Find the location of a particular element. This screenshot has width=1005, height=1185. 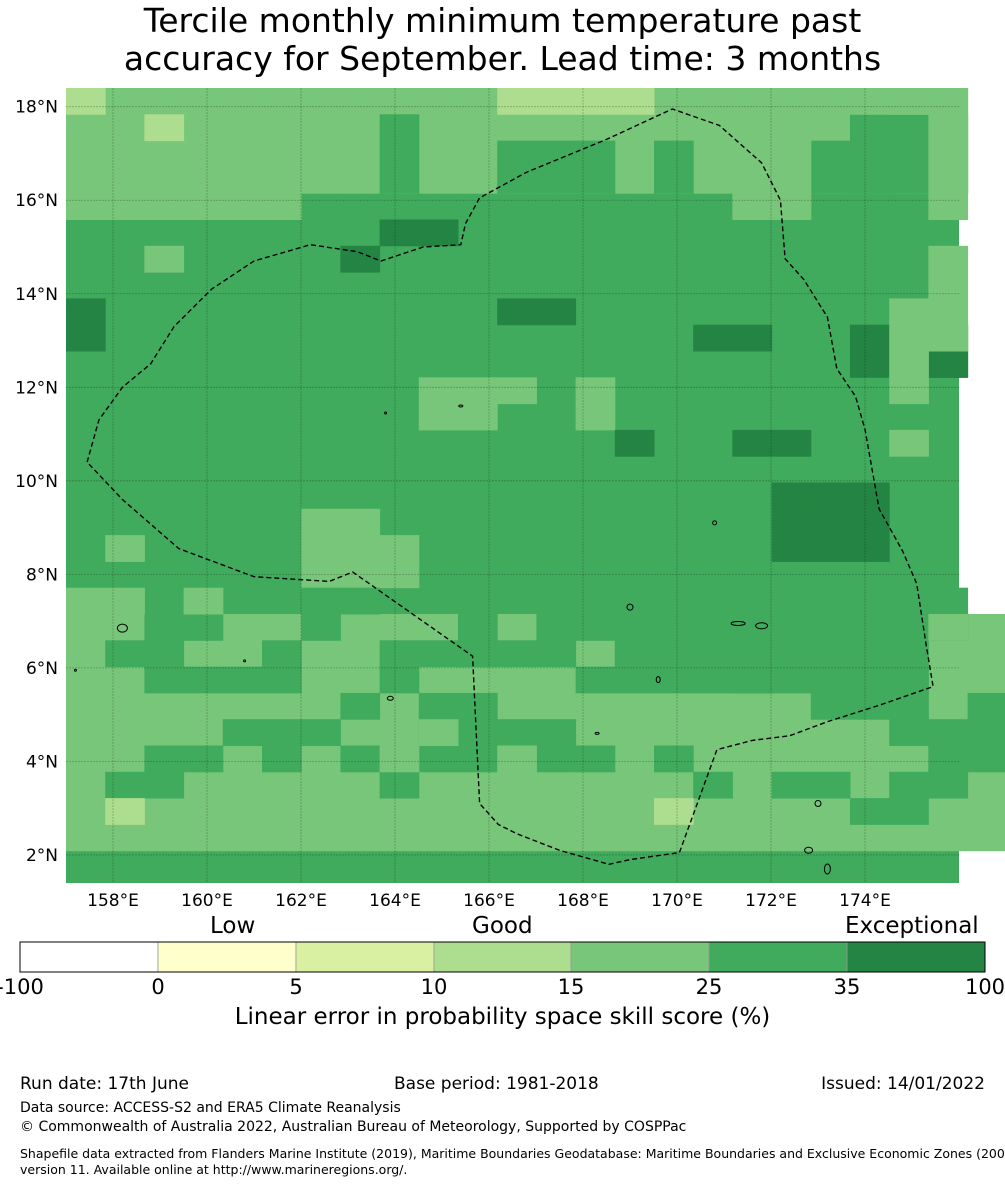

colorbar-tick-label: 100 is located at coordinates (984, 987).